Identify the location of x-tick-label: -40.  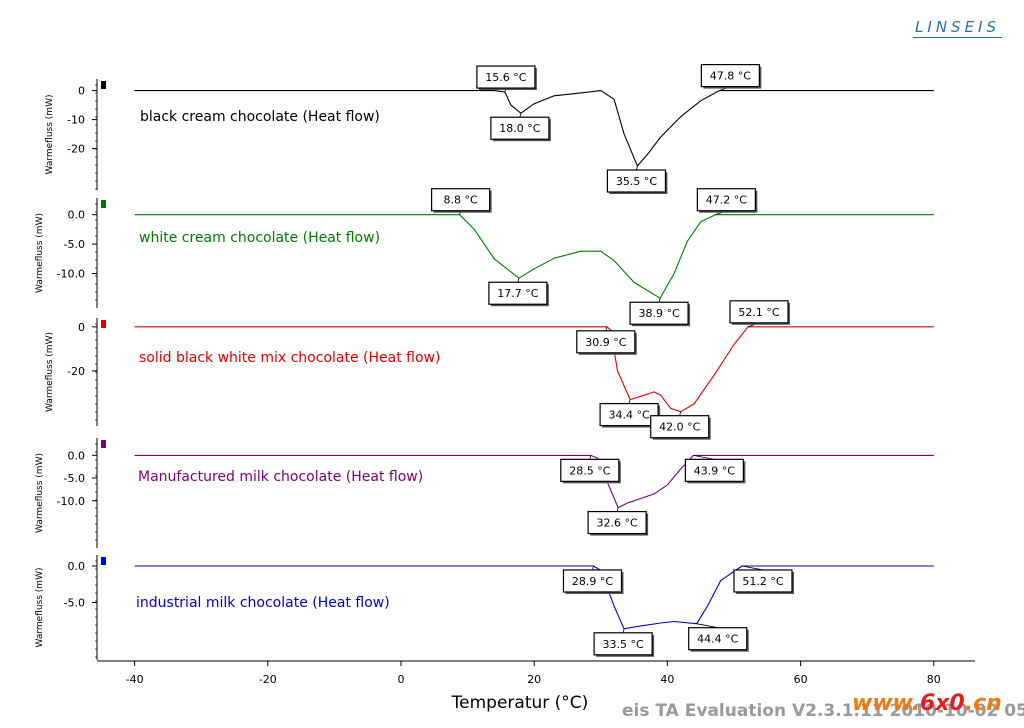
(135, 679).